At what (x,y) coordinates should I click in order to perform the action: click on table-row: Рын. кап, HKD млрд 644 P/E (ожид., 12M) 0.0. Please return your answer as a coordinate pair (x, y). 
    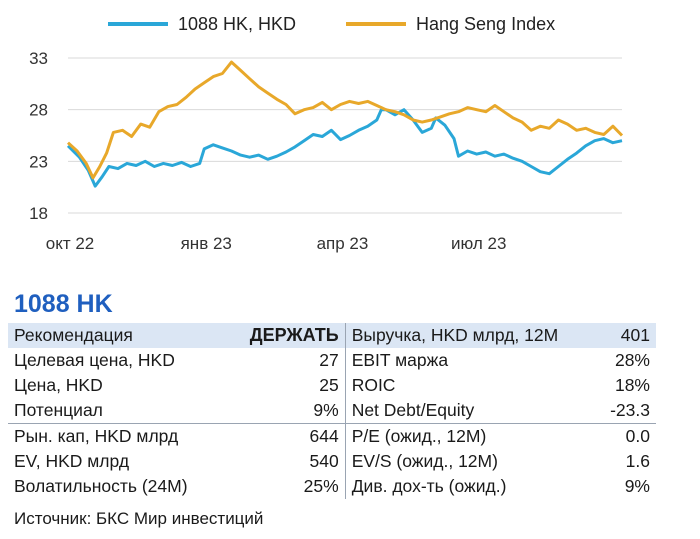
    Looking at the image, I should click on (332, 436).